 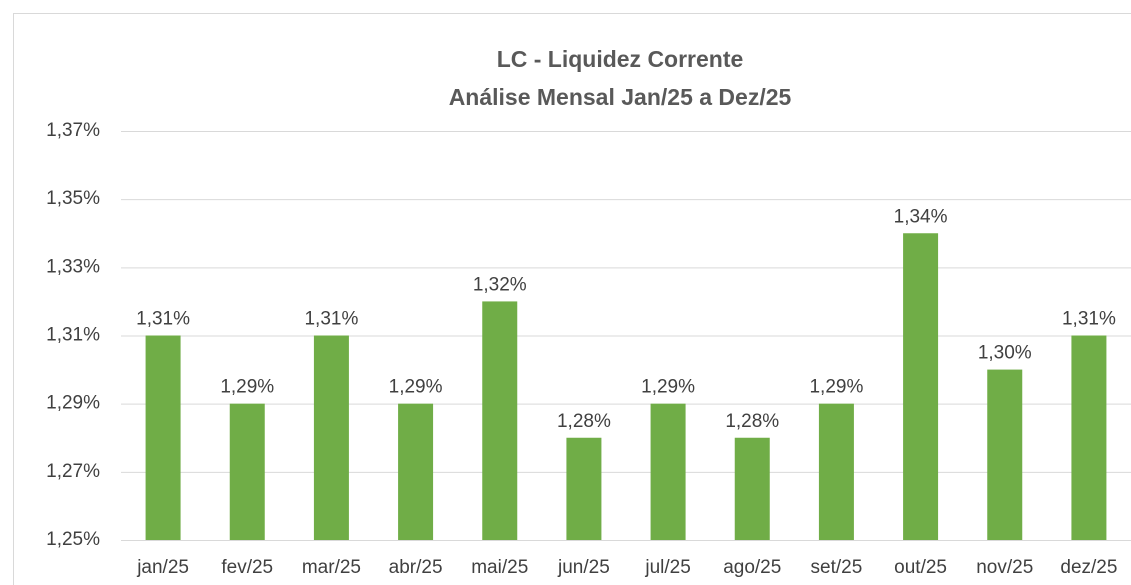 I want to click on x-tick-label: out/25, so click(x=920, y=567).